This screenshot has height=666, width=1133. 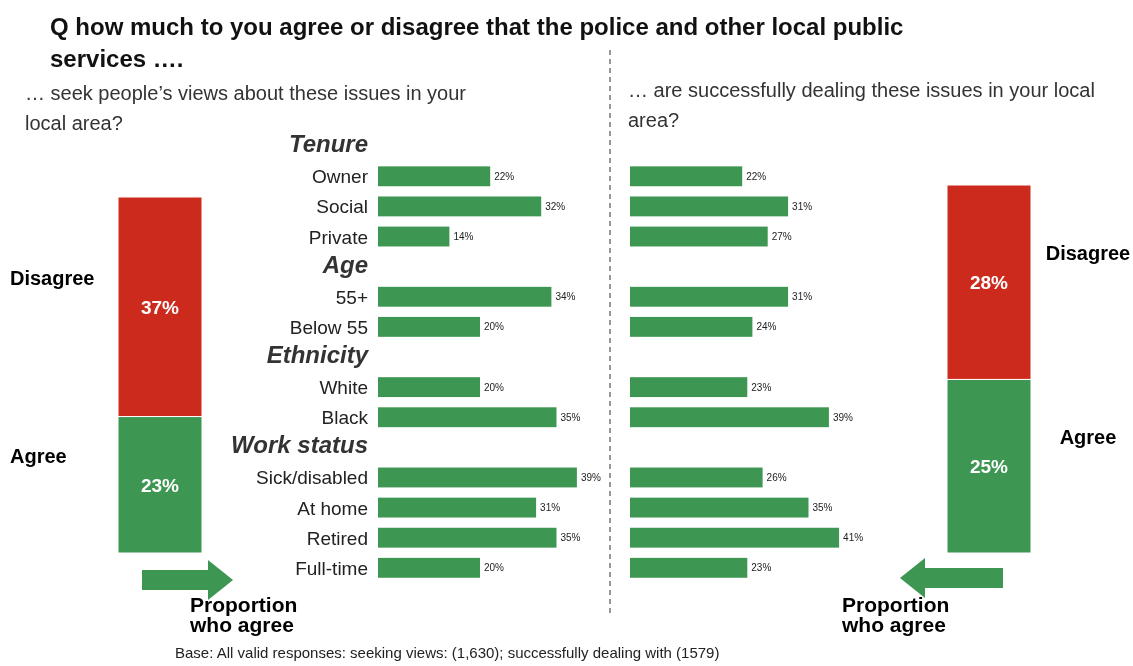 I want to click on chart-subtitle: … are successfully dealing these issues in your local area?, so click(x=861, y=105).